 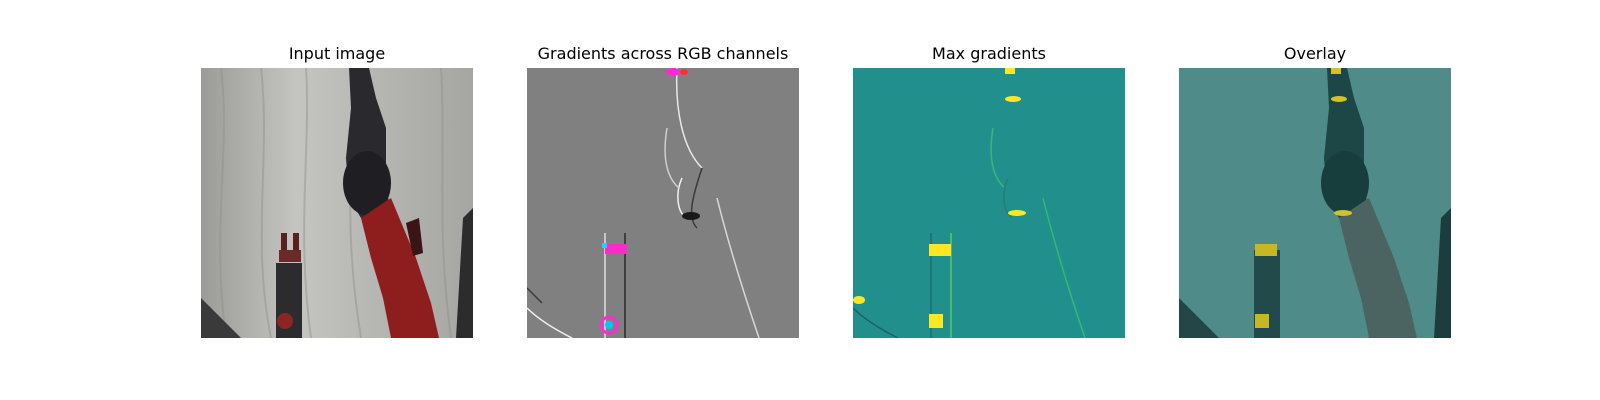 What do you see at coordinates (1343, 213) in the screenshot?
I see `overlay-yellow-mid` at bounding box center [1343, 213].